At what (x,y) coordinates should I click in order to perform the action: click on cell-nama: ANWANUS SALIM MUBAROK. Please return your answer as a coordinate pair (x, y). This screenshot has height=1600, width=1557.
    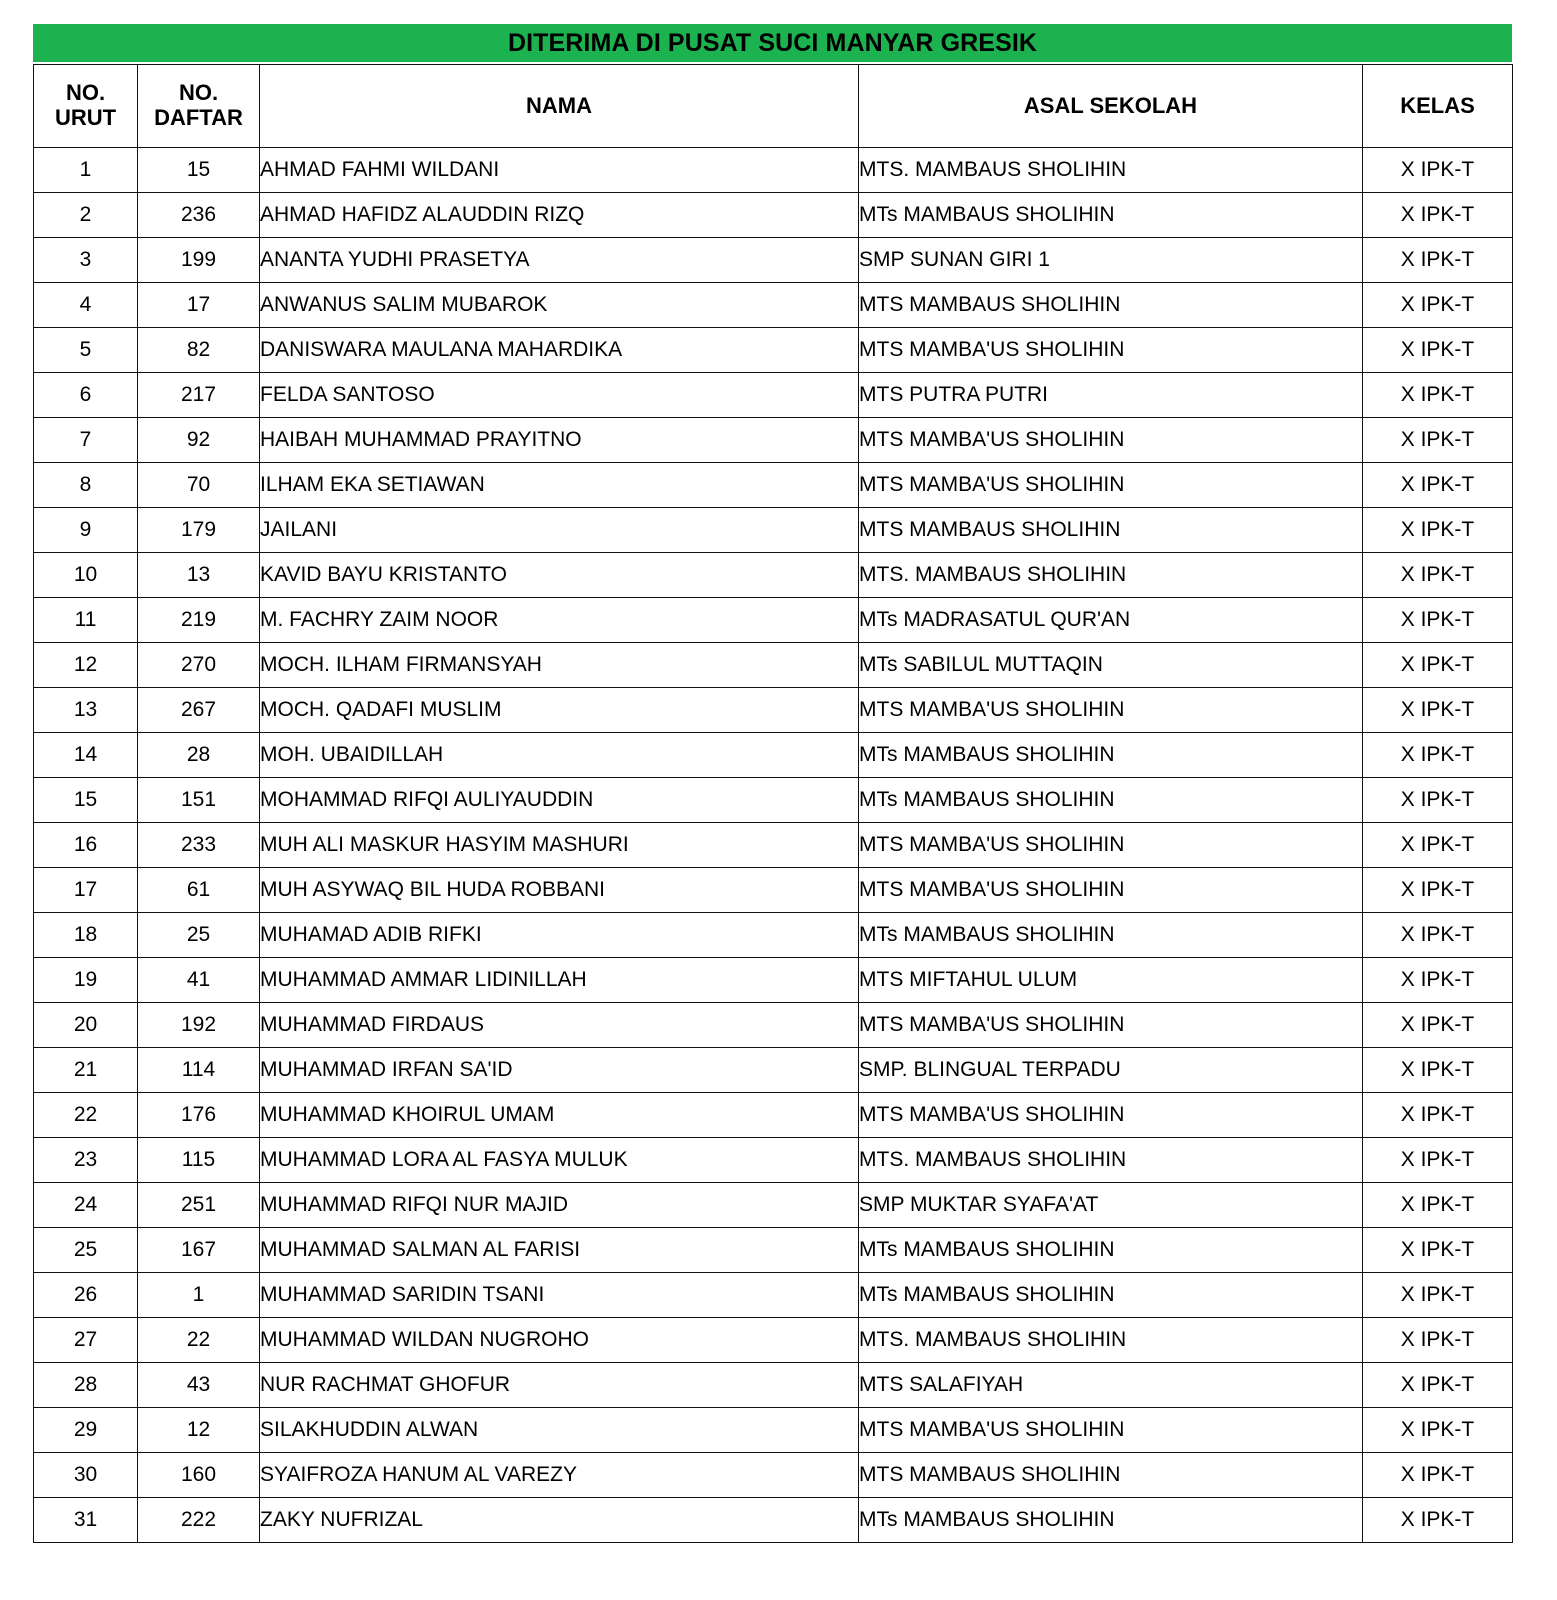
    Looking at the image, I should click on (559, 305).